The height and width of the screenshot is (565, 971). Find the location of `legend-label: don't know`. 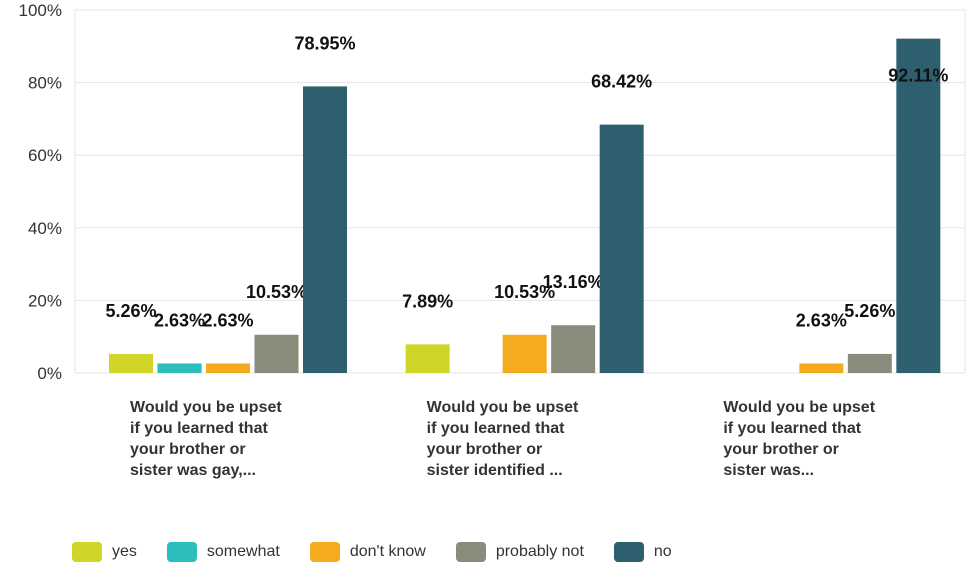

legend-label: don't know is located at coordinates (387, 551).